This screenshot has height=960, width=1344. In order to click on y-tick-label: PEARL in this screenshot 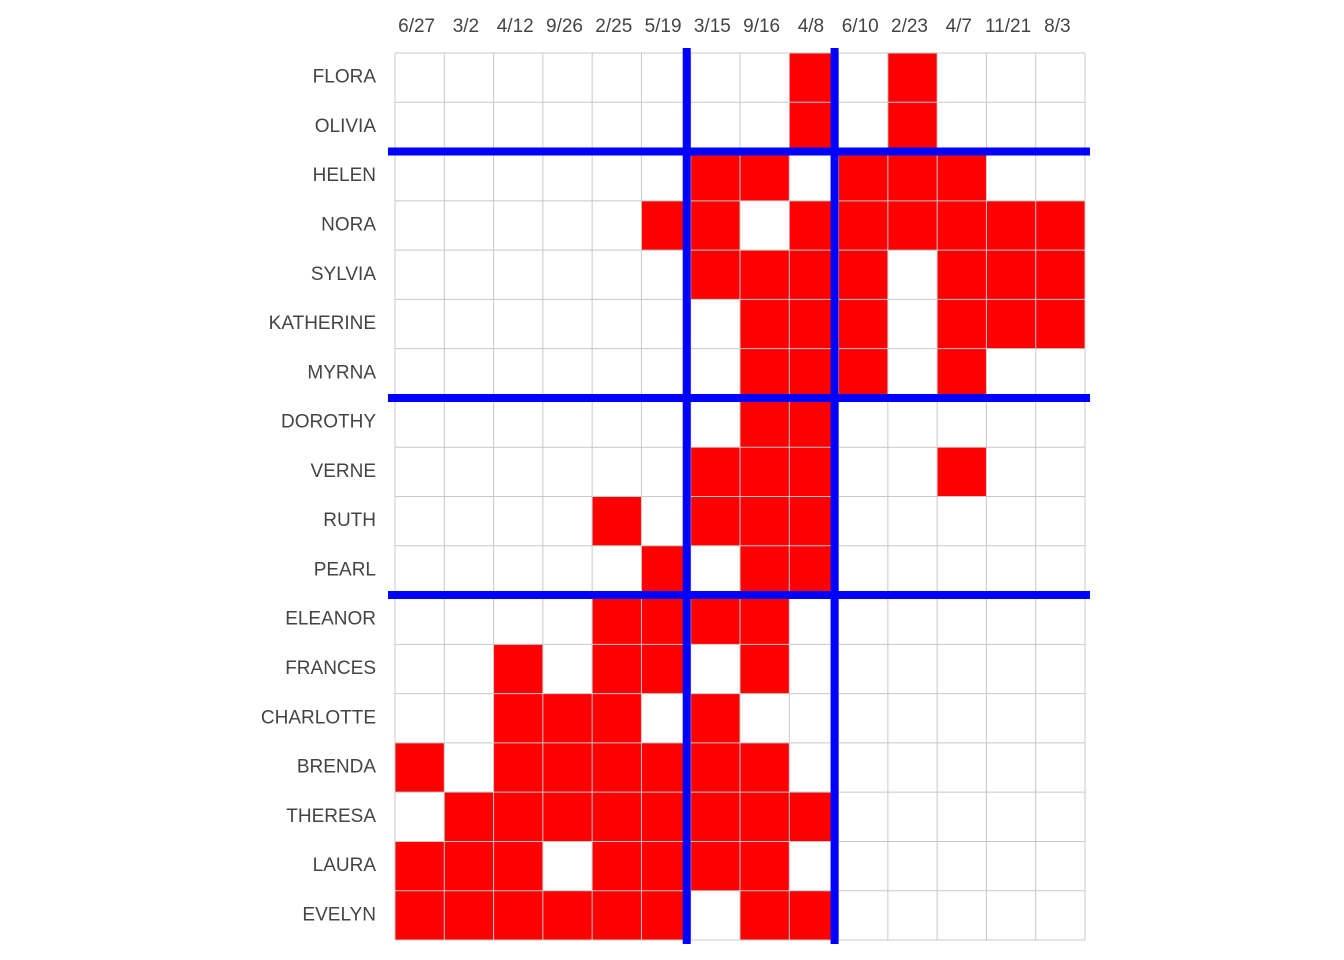, I will do `click(345, 569)`.